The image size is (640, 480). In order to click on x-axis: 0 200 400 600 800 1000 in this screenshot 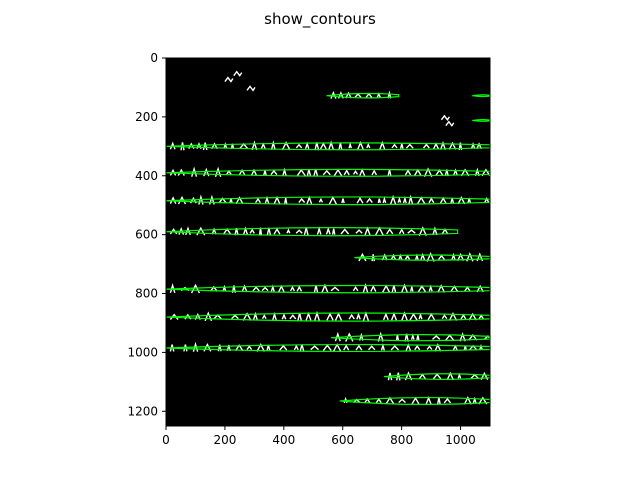, I will do `click(319, 436)`.